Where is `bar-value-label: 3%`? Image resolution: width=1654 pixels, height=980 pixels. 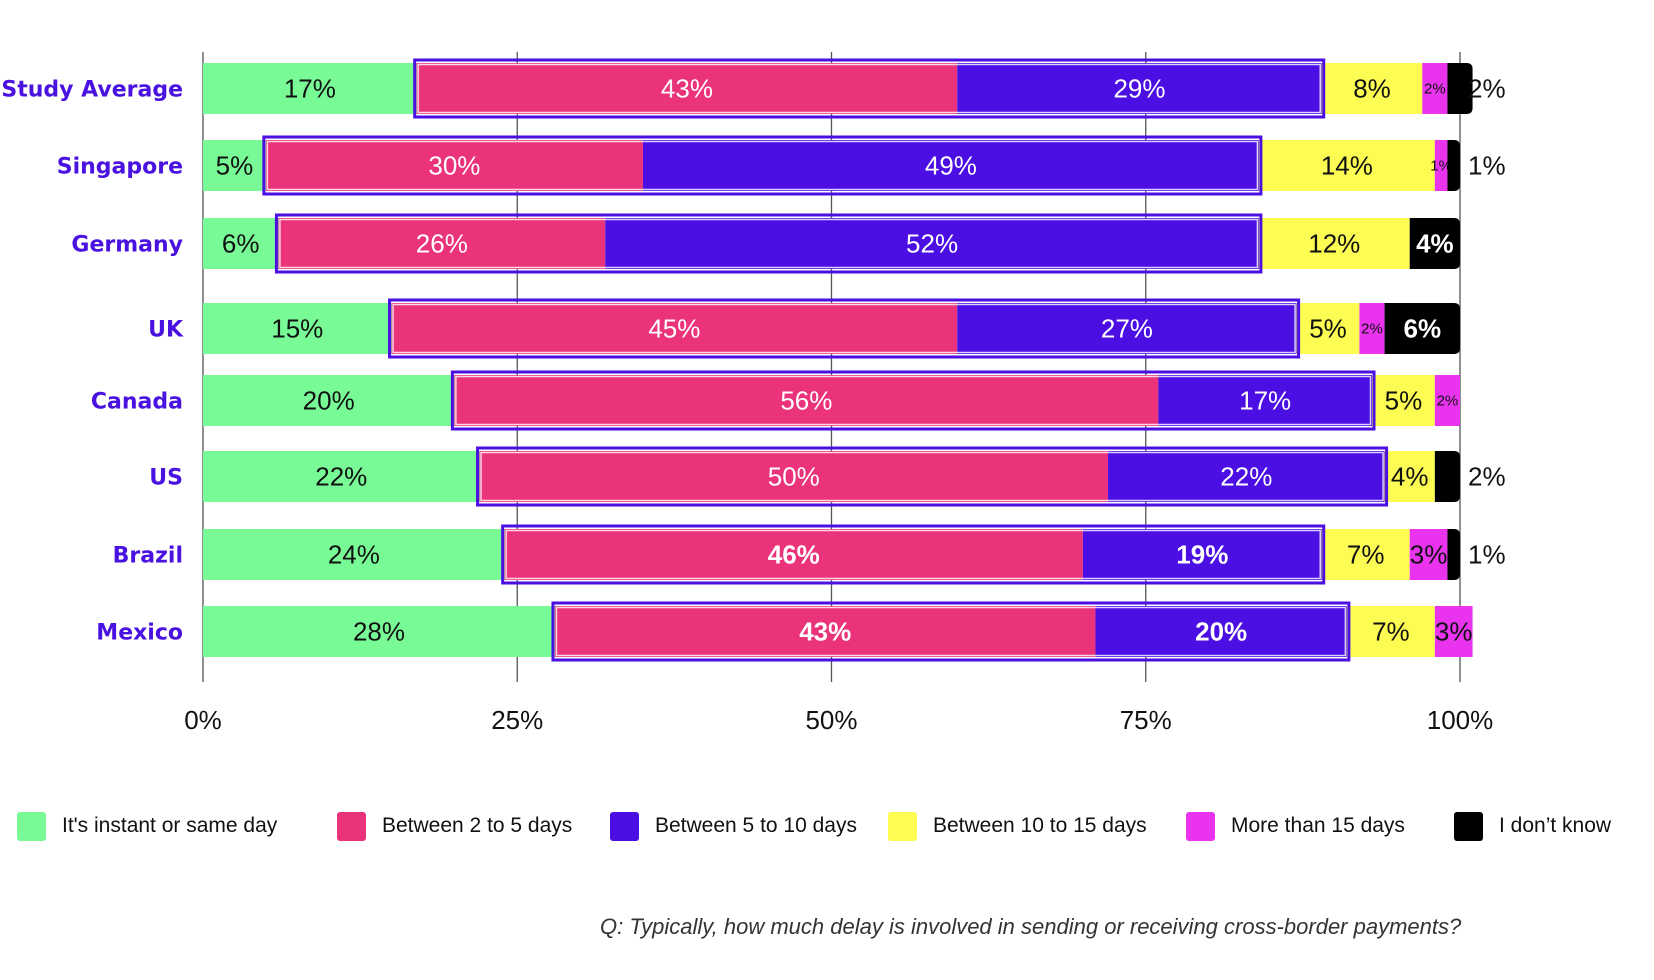
bar-value-label: 3% is located at coordinates (1454, 632).